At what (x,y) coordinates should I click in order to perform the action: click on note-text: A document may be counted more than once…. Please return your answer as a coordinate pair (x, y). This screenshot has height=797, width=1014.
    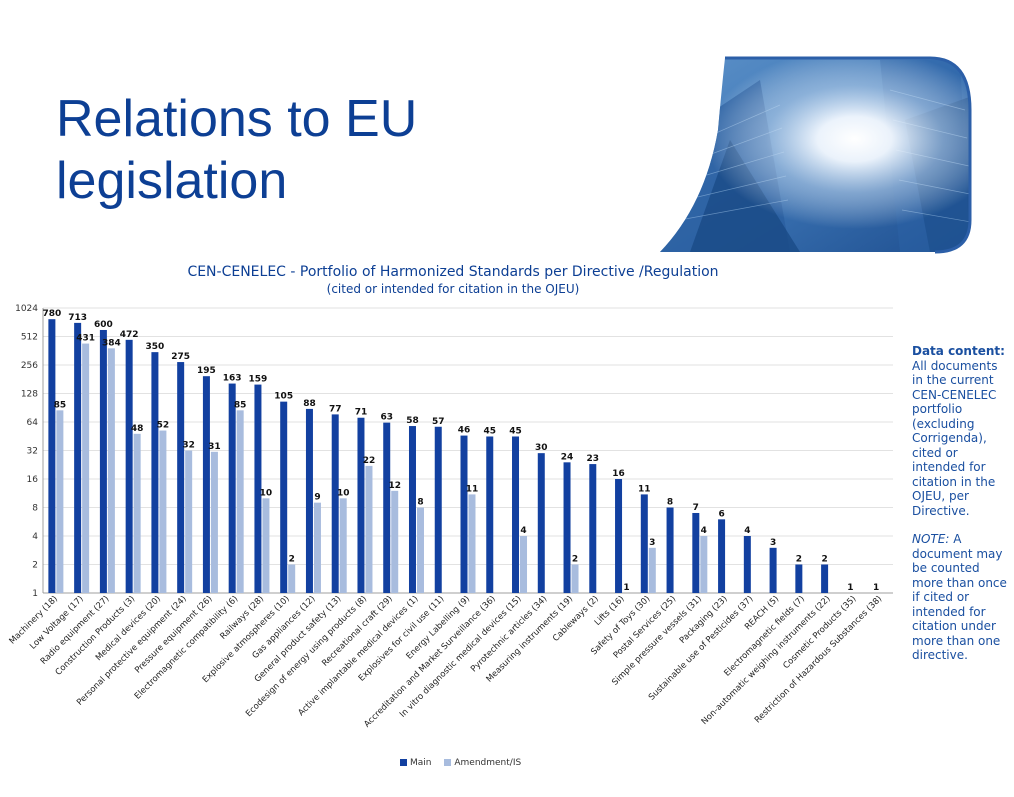
    Looking at the image, I should click on (959, 597).